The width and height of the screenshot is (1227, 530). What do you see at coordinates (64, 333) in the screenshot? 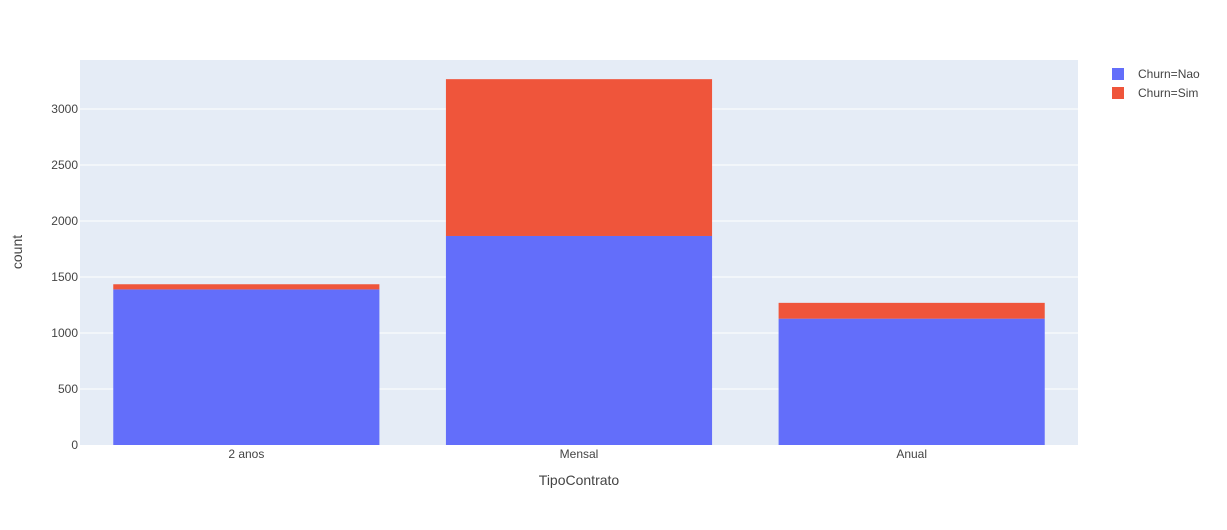
I see `y-tick-label-1000: 1000` at bounding box center [64, 333].